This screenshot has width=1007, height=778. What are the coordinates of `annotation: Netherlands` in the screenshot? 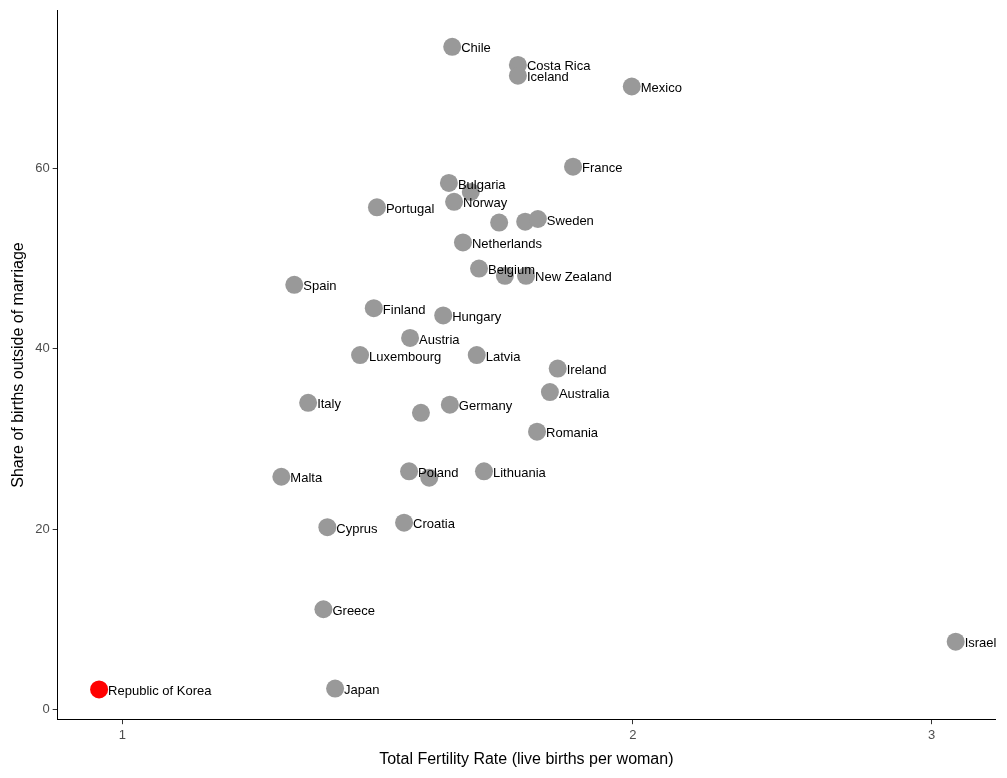 It's located at (507, 244).